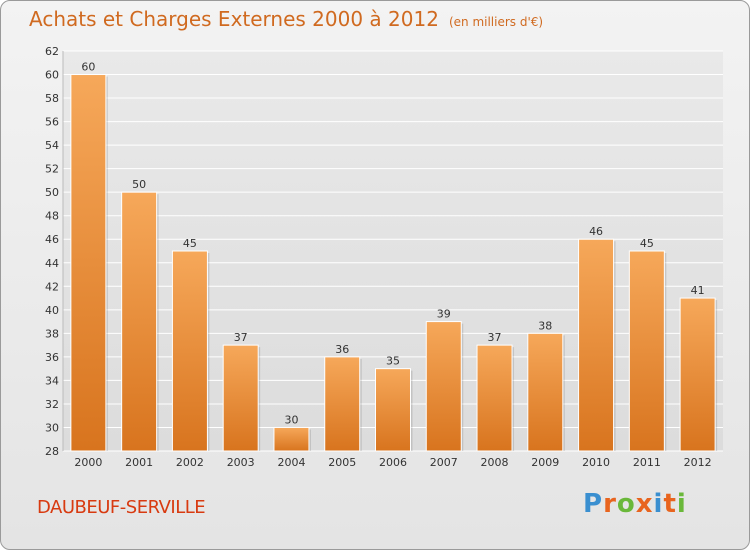  What do you see at coordinates (610, 504) in the screenshot?
I see `logo-letter: r` at bounding box center [610, 504].